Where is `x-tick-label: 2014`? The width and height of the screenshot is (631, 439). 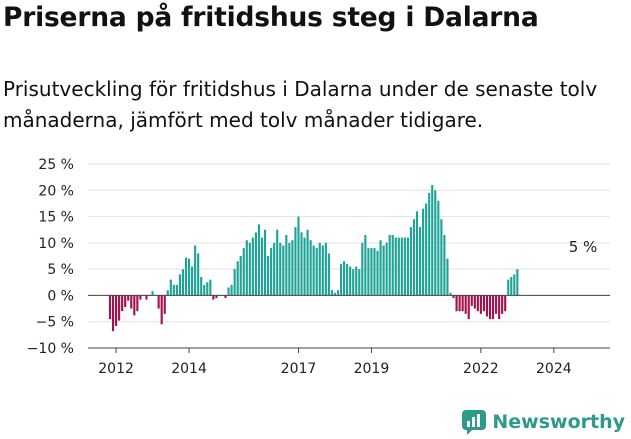
x-tick-label: 2014 is located at coordinates (189, 369).